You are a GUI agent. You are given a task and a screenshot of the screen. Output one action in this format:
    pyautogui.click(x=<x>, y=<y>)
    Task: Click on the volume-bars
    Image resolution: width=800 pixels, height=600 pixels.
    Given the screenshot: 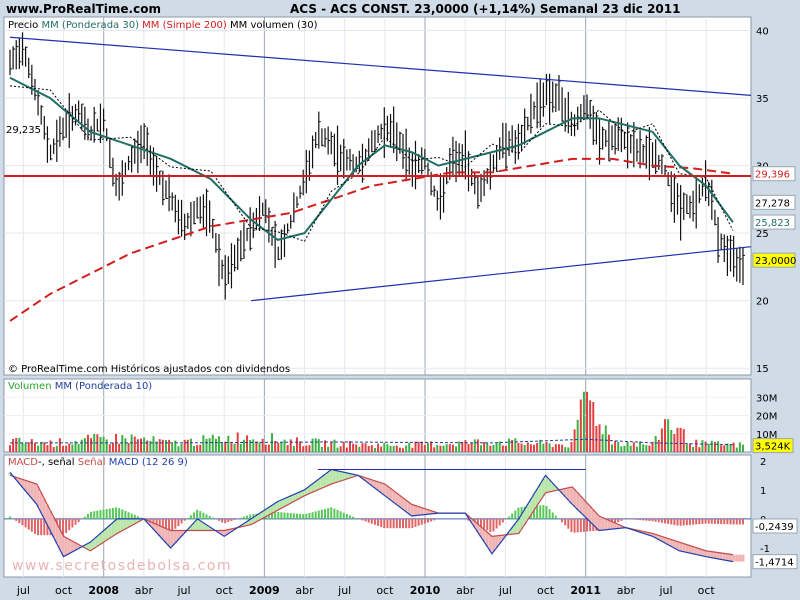 What is the action you would take?
    pyautogui.click(x=376, y=421)
    